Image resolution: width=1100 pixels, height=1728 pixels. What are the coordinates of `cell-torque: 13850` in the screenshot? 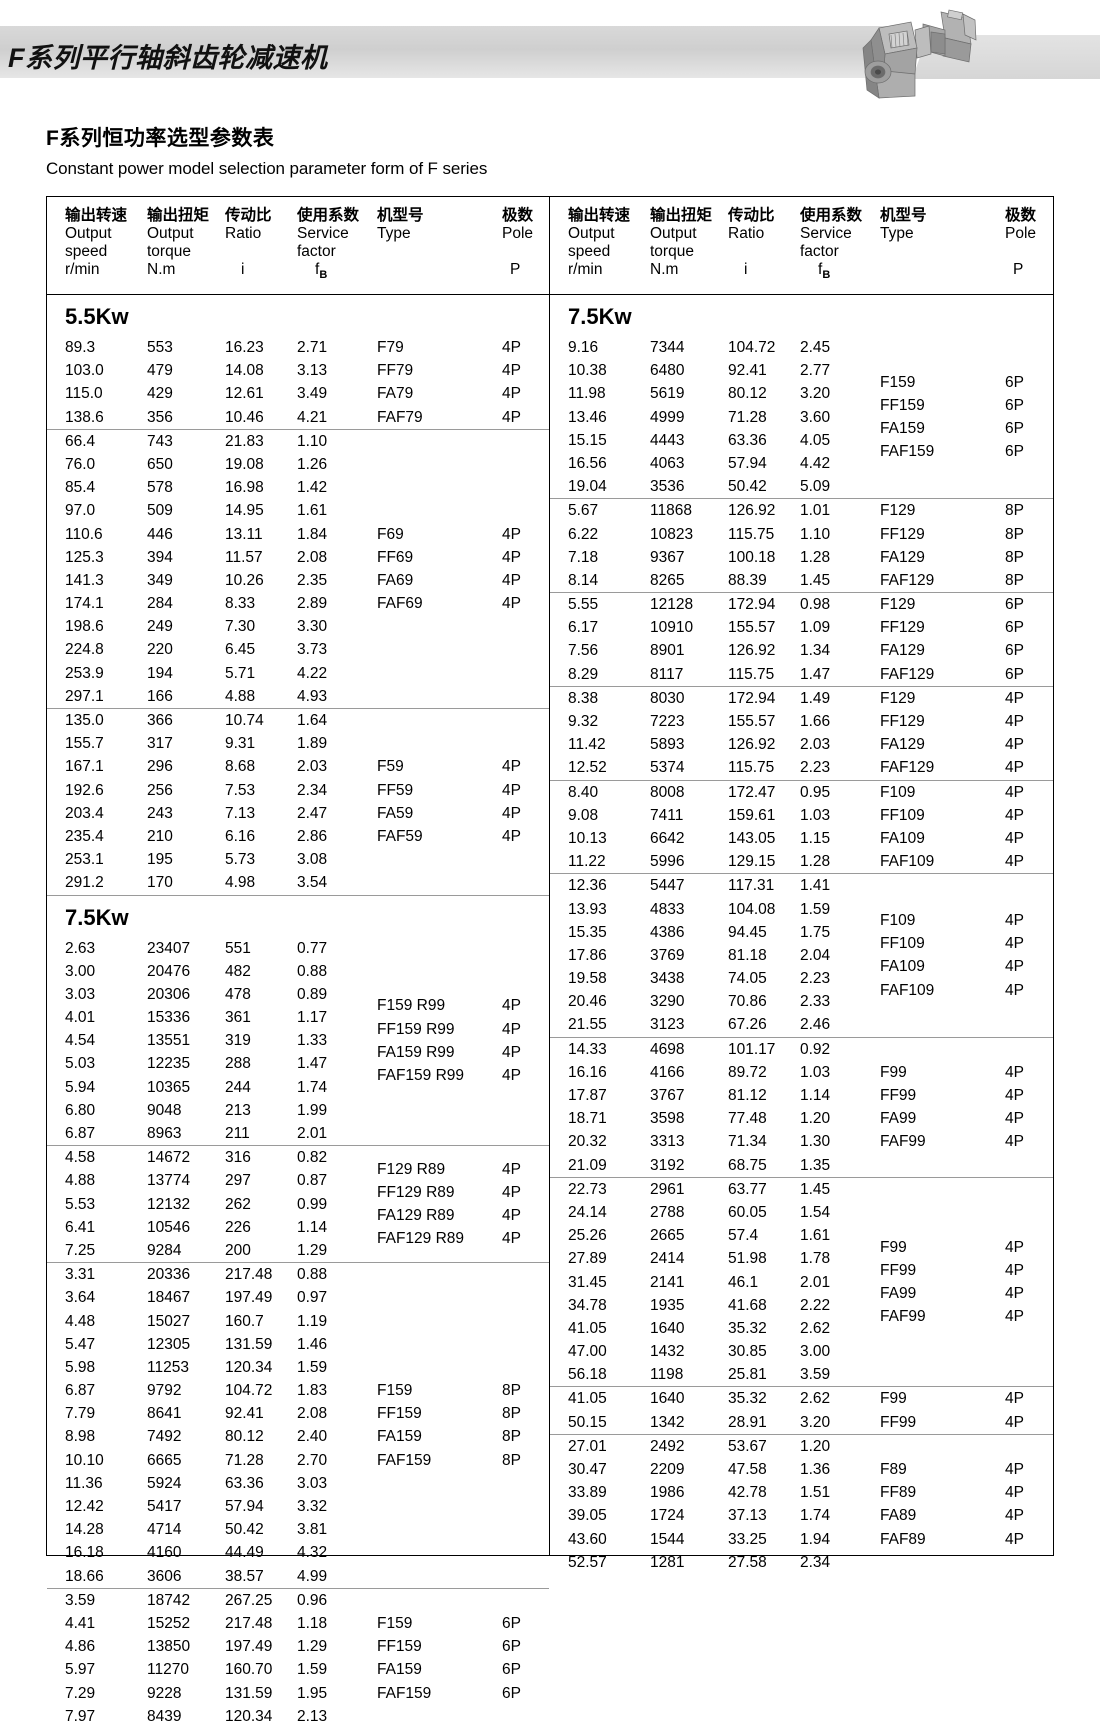 It's located at (169, 1647).